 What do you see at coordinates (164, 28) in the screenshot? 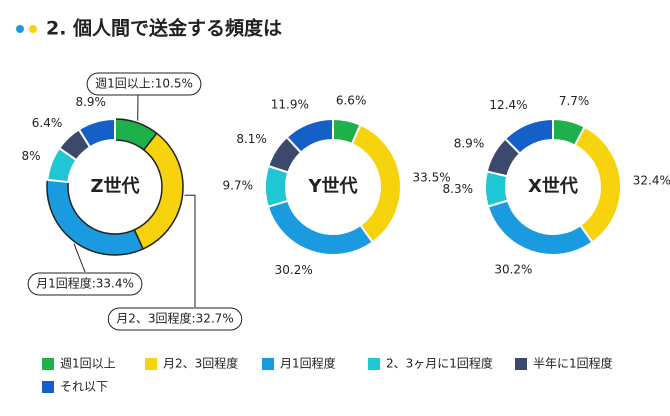
I see `page-title: 2. 個人間で送金する頻度は` at bounding box center [164, 28].